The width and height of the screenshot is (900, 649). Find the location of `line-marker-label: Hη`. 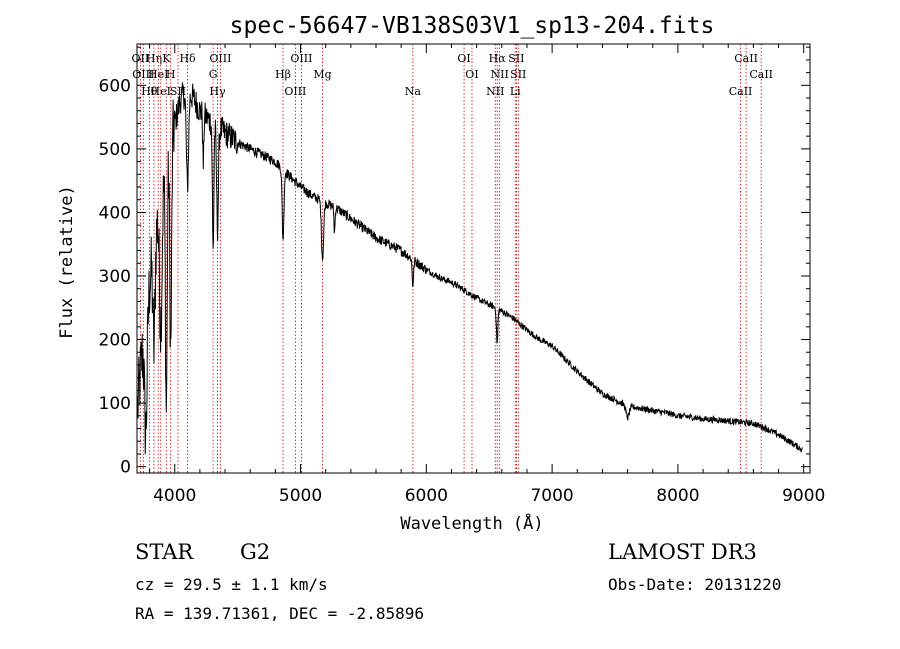

line-marker-label: Hη is located at coordinates (154, 58).